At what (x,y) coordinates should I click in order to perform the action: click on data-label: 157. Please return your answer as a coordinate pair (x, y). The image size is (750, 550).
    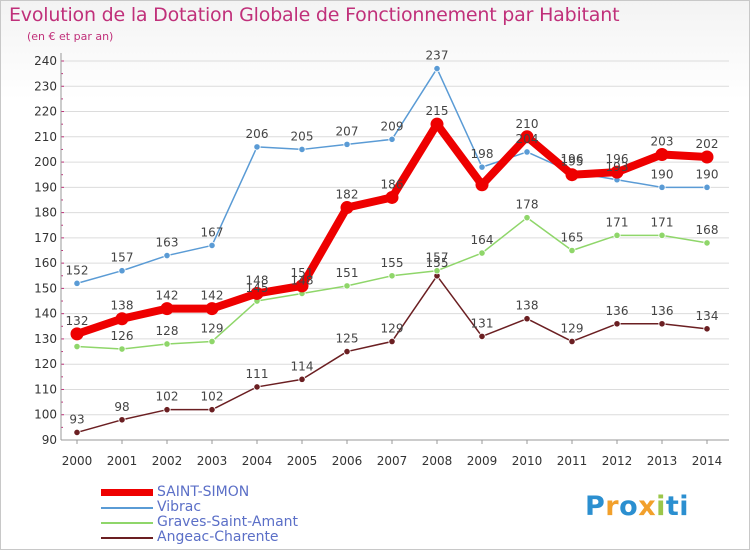
    Looking at the image, I should click on (122, 258).